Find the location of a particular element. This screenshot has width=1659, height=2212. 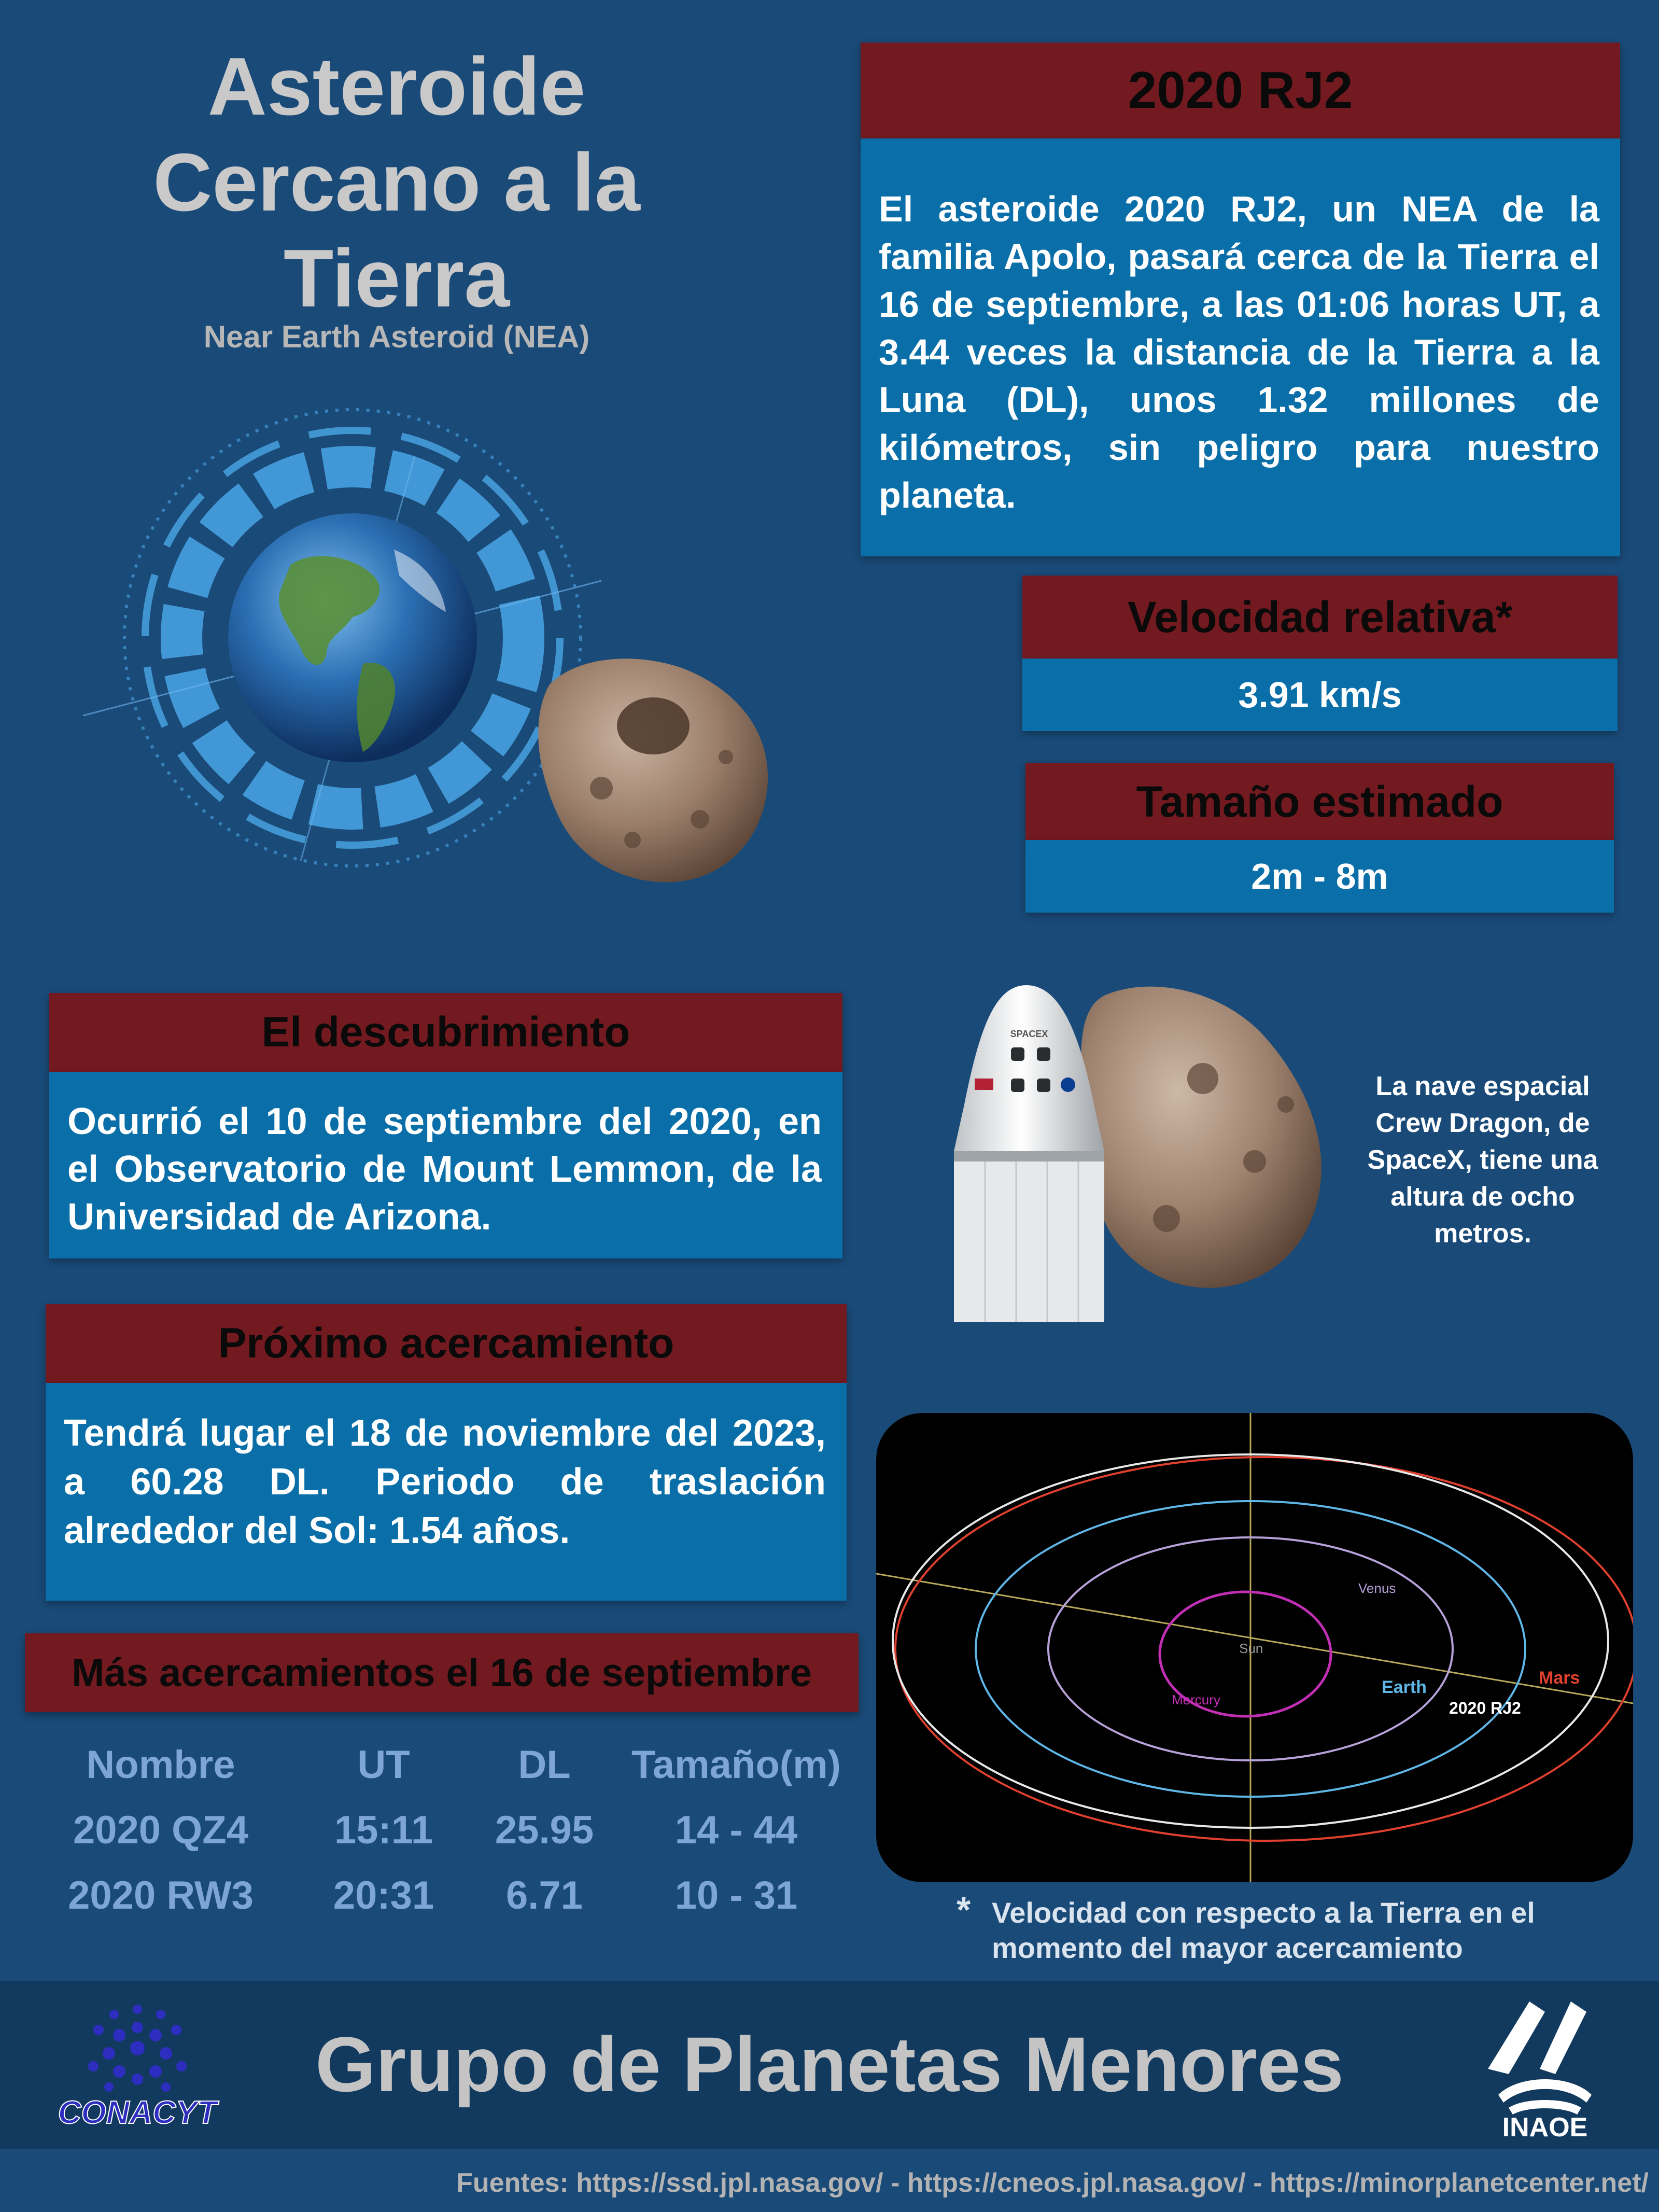

venus-orbit is located at coordinates (1250, 1648).